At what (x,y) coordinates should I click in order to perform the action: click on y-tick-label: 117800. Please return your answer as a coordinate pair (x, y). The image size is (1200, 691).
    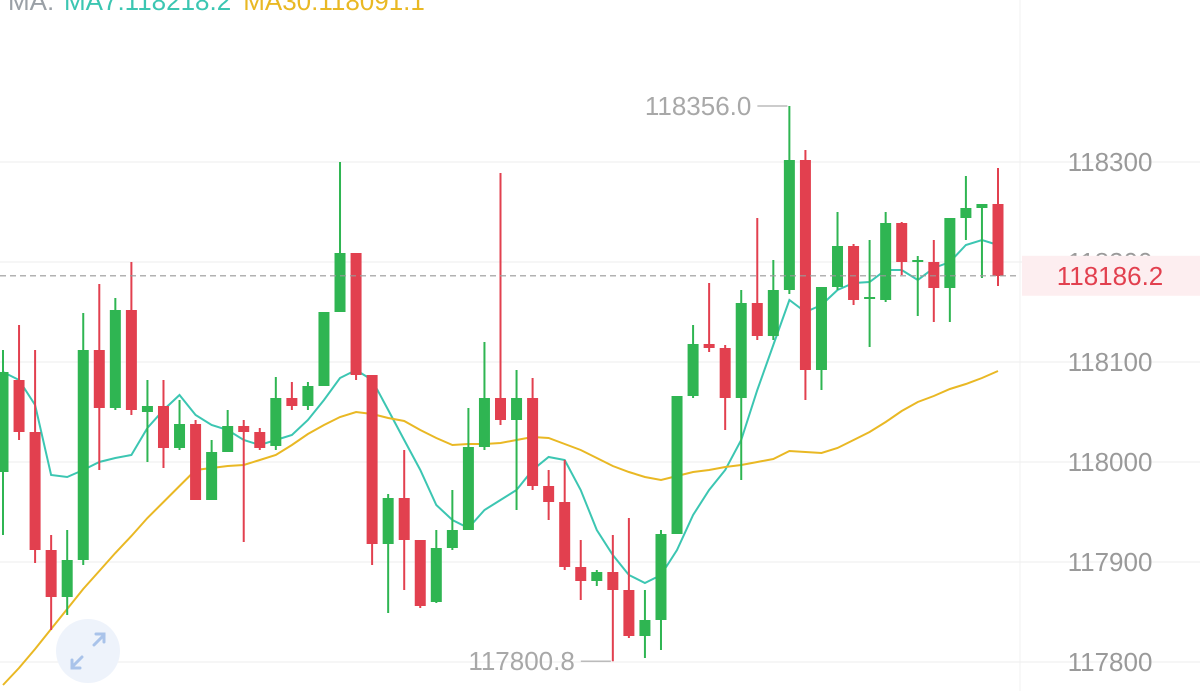
    Looking at the image, I should click on (1110, 662).